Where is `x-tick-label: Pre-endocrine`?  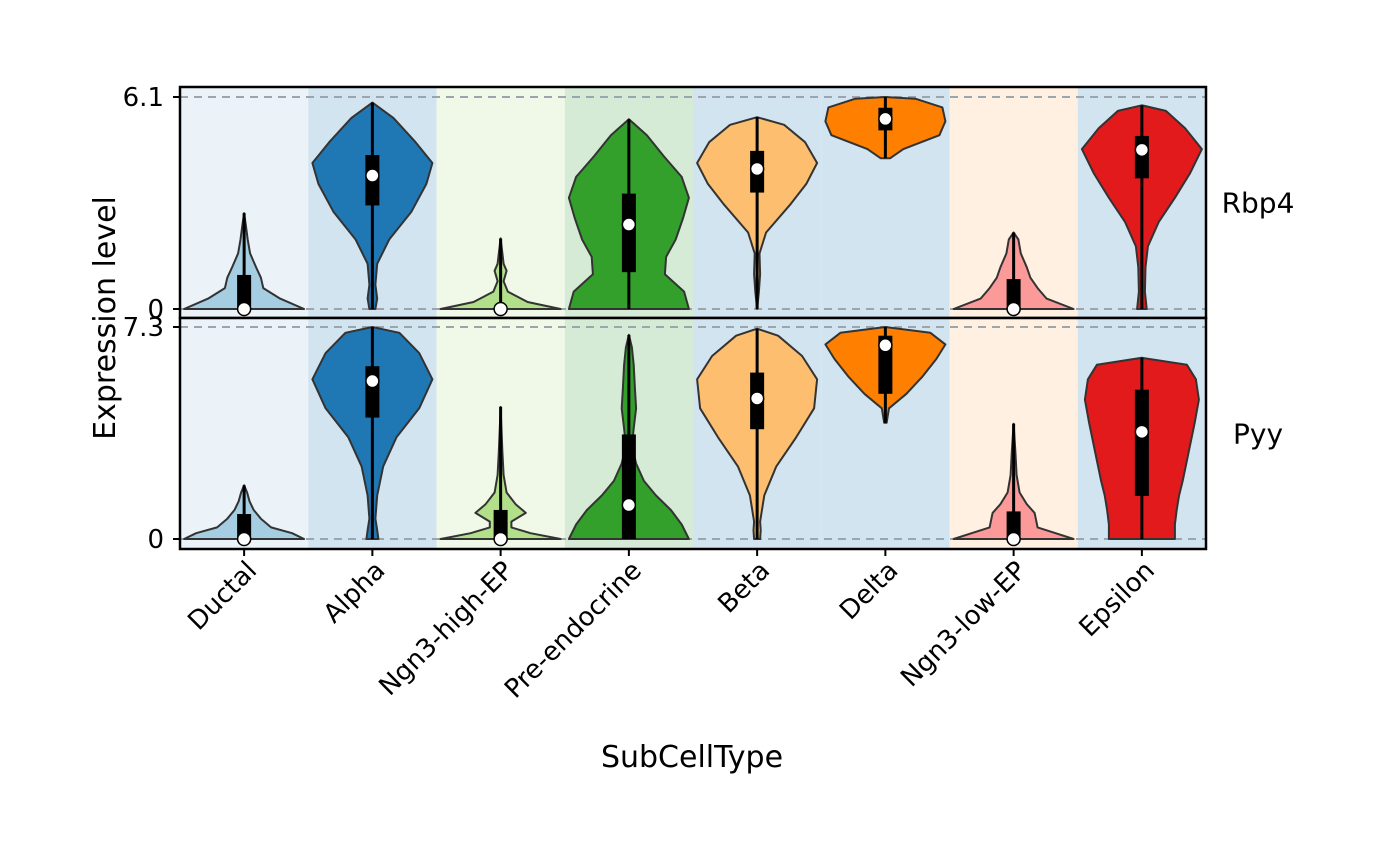
x-tick-label: Pre-endocrine is located at coordinates (573, 630).